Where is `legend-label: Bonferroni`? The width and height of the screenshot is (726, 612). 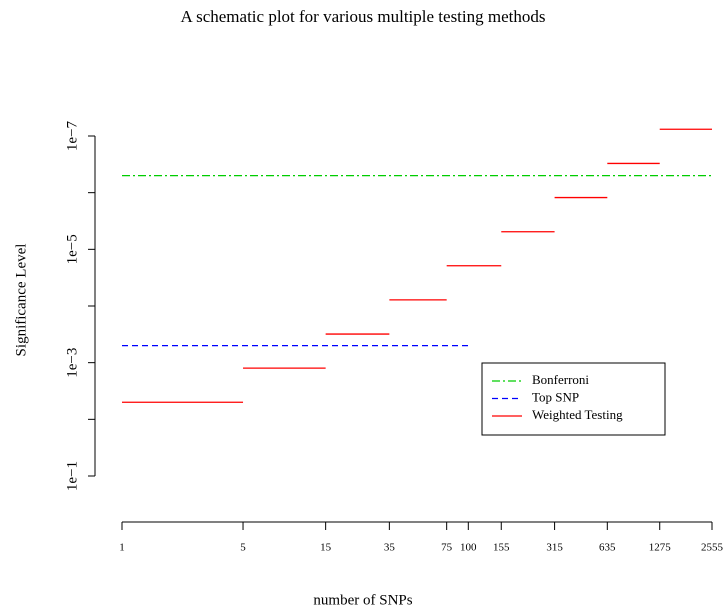
legend-label: Bonferroni is located at coordinates (560, 379).